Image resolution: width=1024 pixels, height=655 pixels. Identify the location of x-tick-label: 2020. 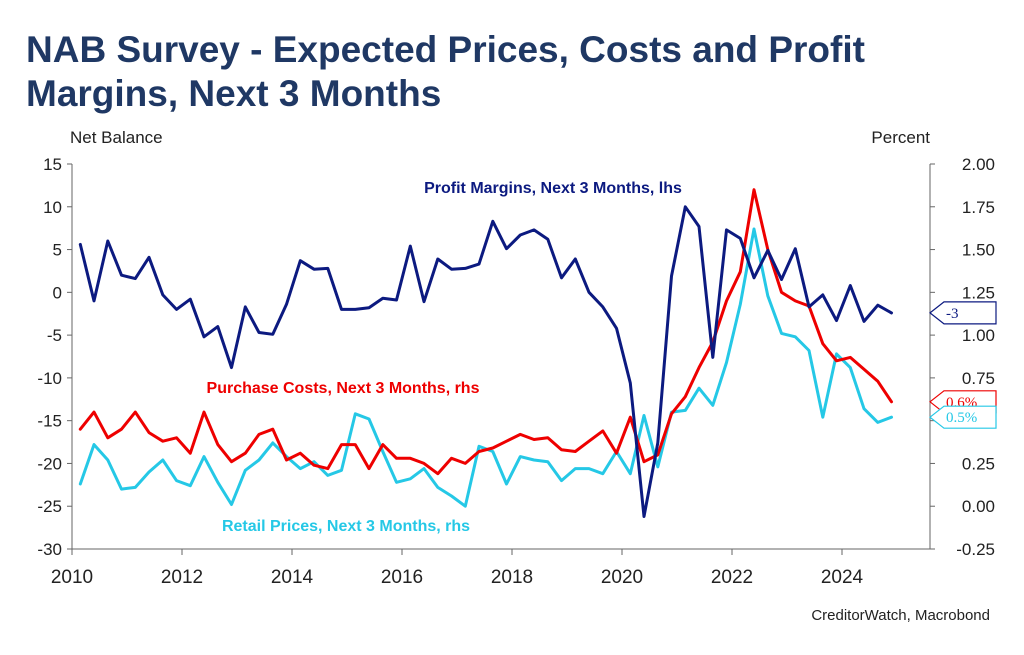
(622, 577).